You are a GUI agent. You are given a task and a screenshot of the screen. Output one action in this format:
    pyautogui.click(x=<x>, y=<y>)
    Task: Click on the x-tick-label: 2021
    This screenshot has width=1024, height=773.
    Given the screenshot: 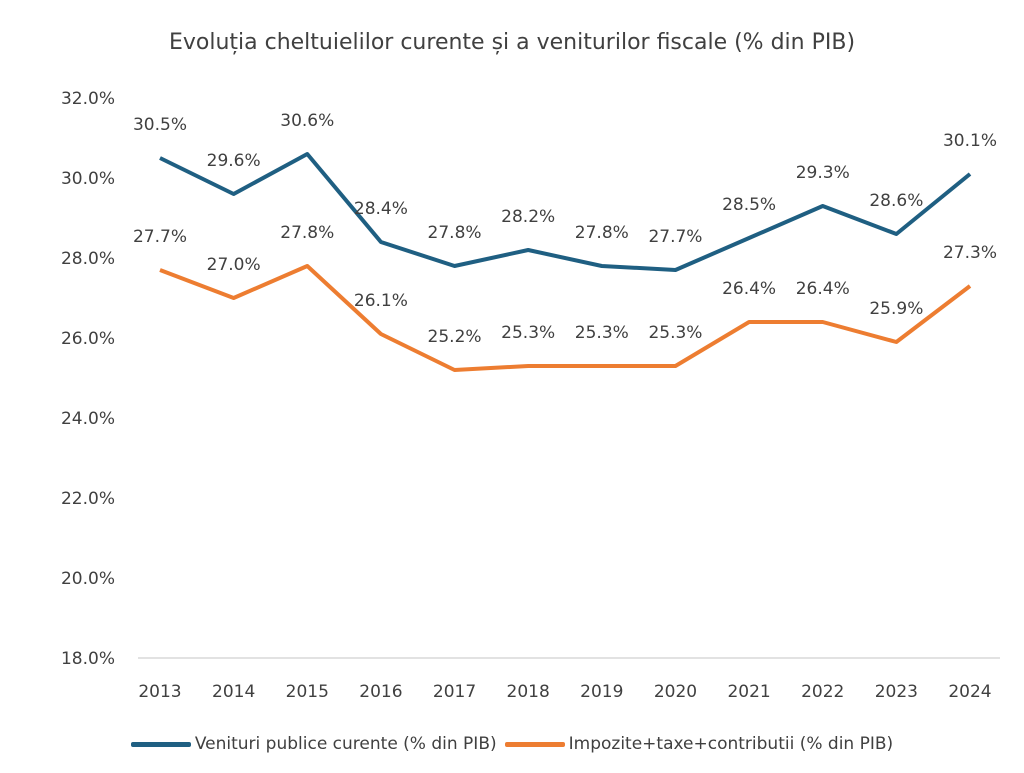 What is the action you would take?
    pyautogui.click(x=748, y=692)
    